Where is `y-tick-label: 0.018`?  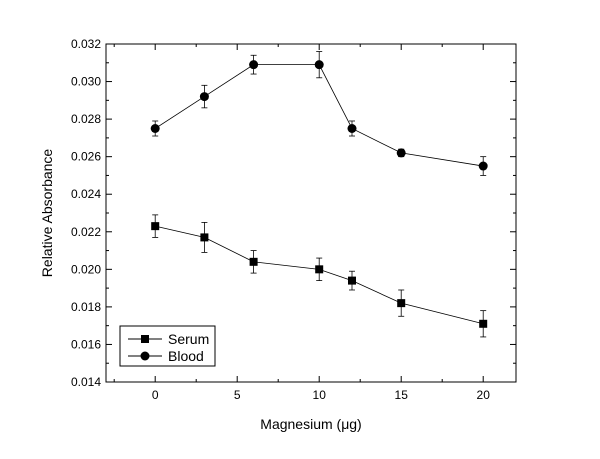
y-tick-label: 0.018 is located at coordinates (86, 307).